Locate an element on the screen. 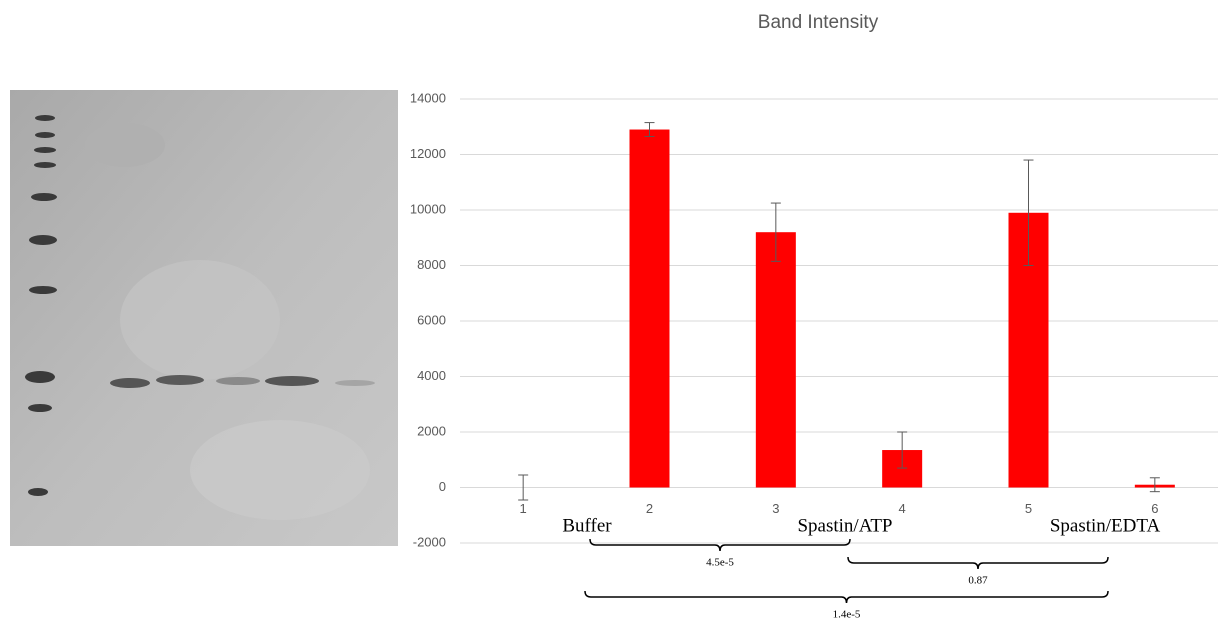  p-value: 4.5e-5 is located at coordinates (720, 563).